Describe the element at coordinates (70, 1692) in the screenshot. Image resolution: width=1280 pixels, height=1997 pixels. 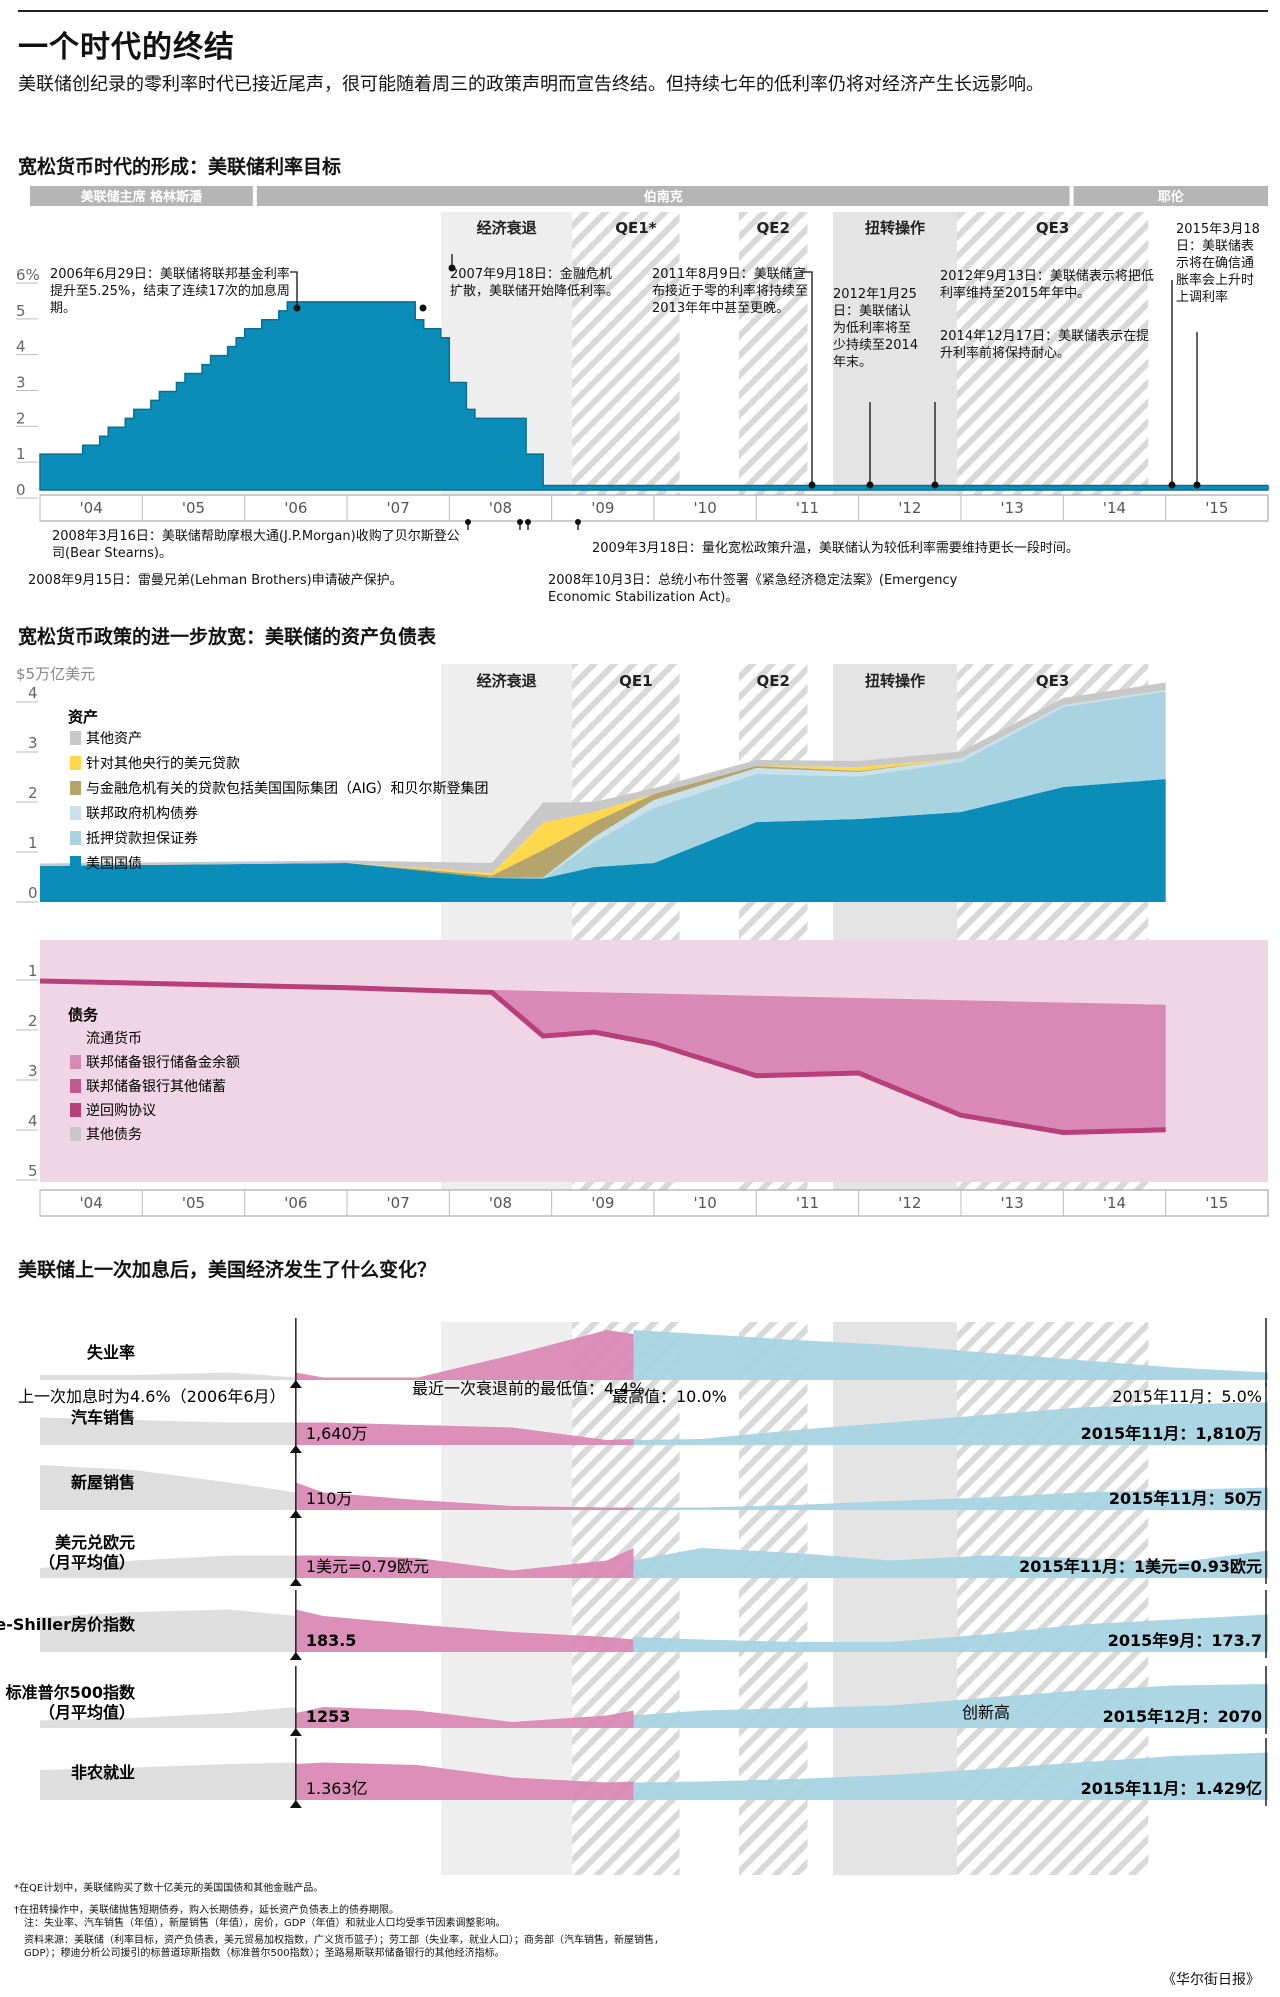
I see `indicator-label: 标准普尔500指数` at that location.